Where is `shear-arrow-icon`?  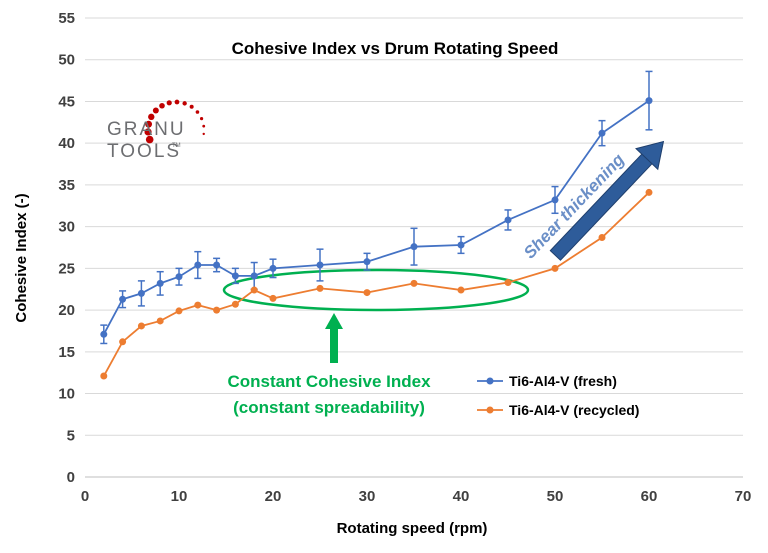 shear-arrow-icon is located at coordinates (607, 200).